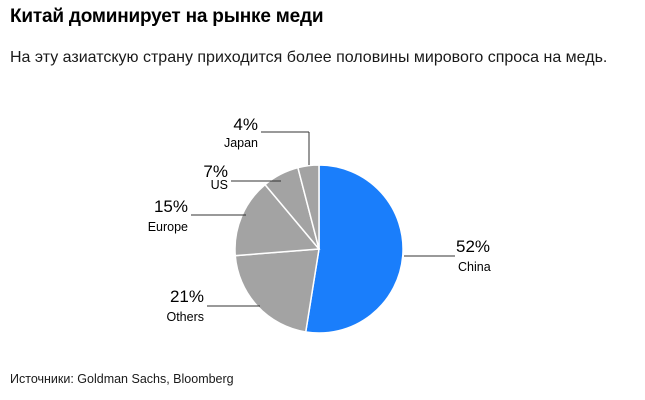 The width and height of the screenshot is (645, 400). Describe the element at coordinates (185, 317) in the screenshot. I see `pie-category-label-others: Others` at that location.